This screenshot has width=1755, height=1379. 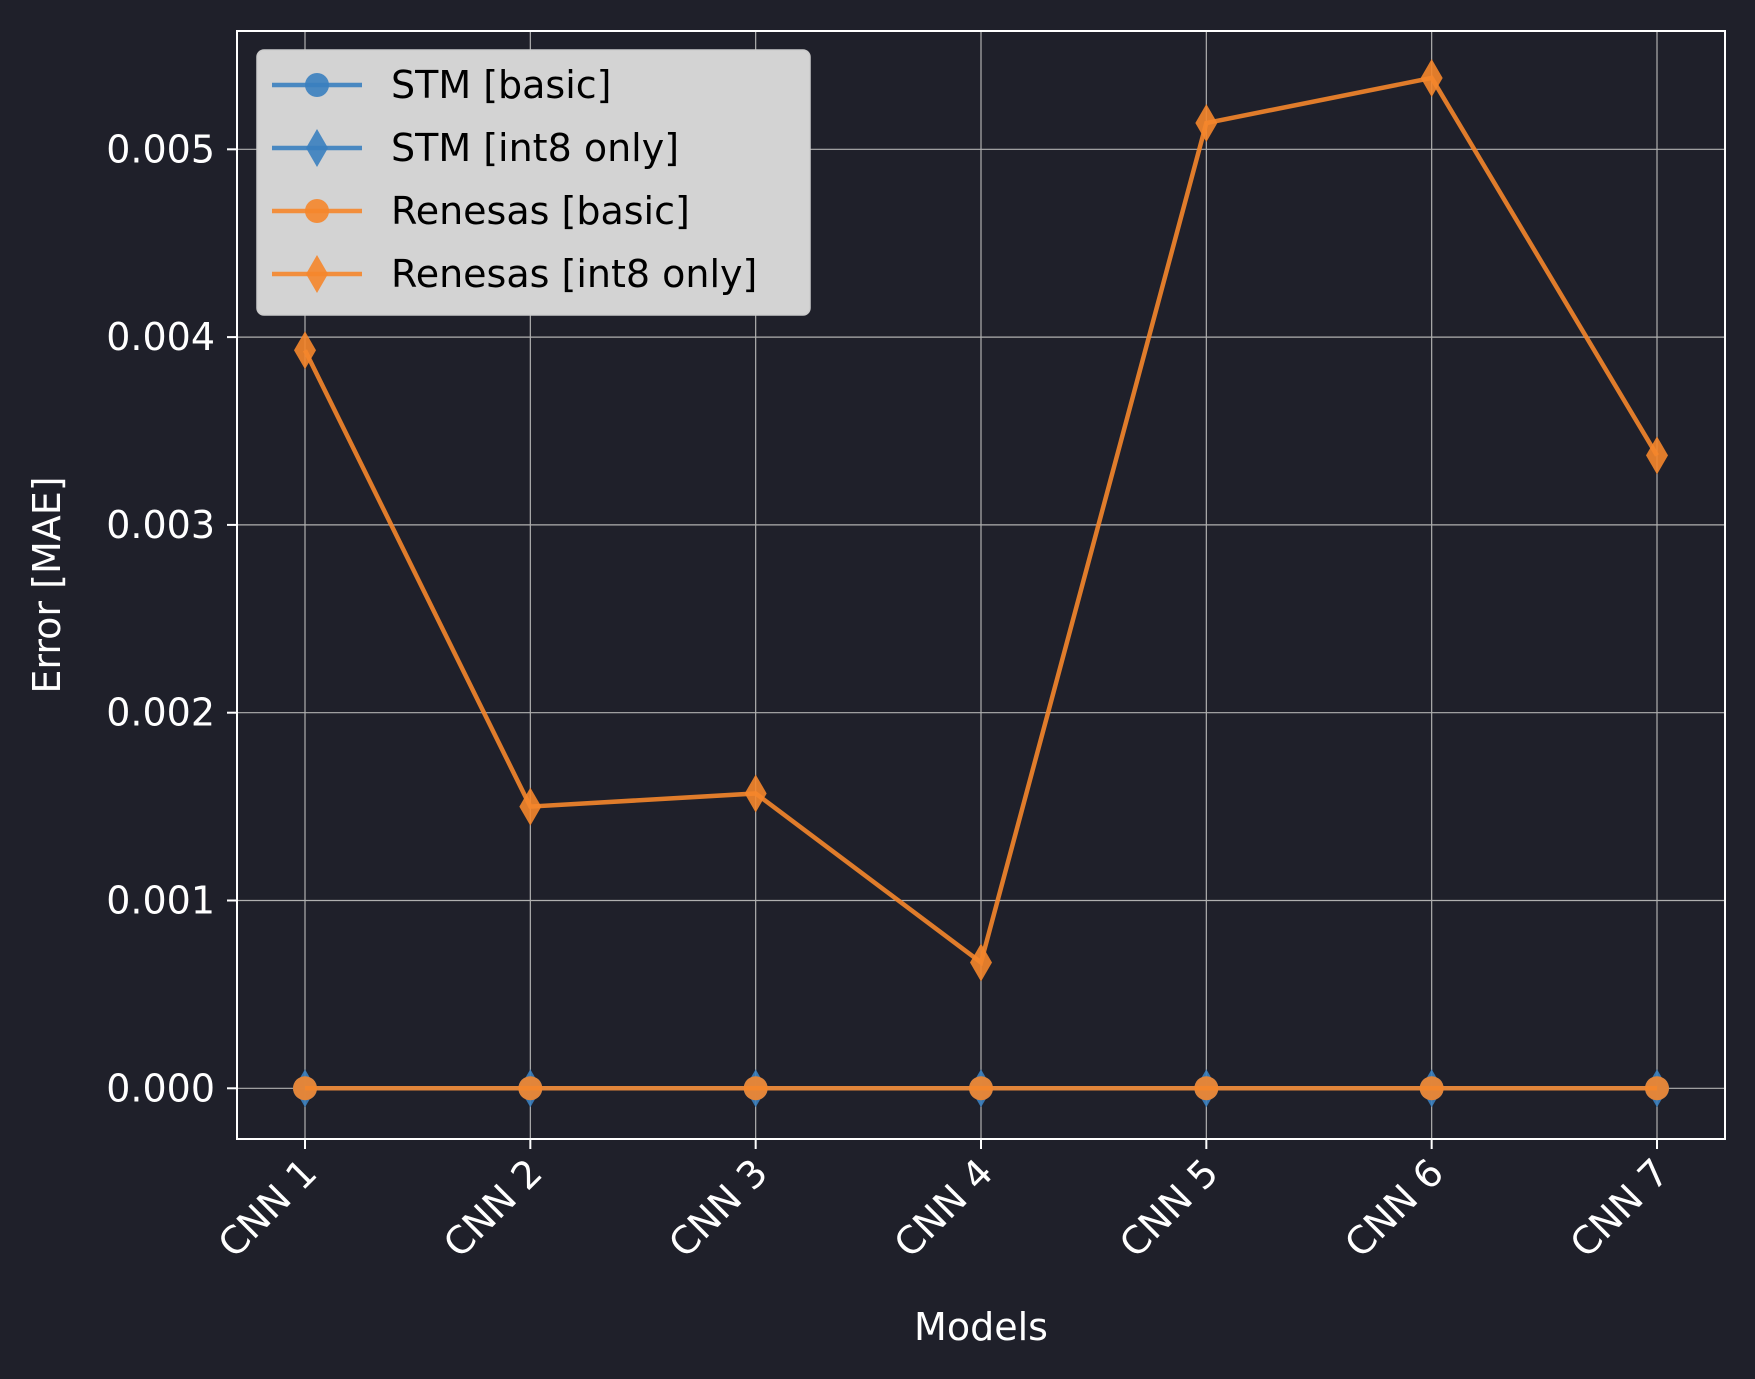 What do you see at coordinates (160, 337) in the screenshot?
I see `y-tick-label: 0.004` at bounding box center [160, 337].